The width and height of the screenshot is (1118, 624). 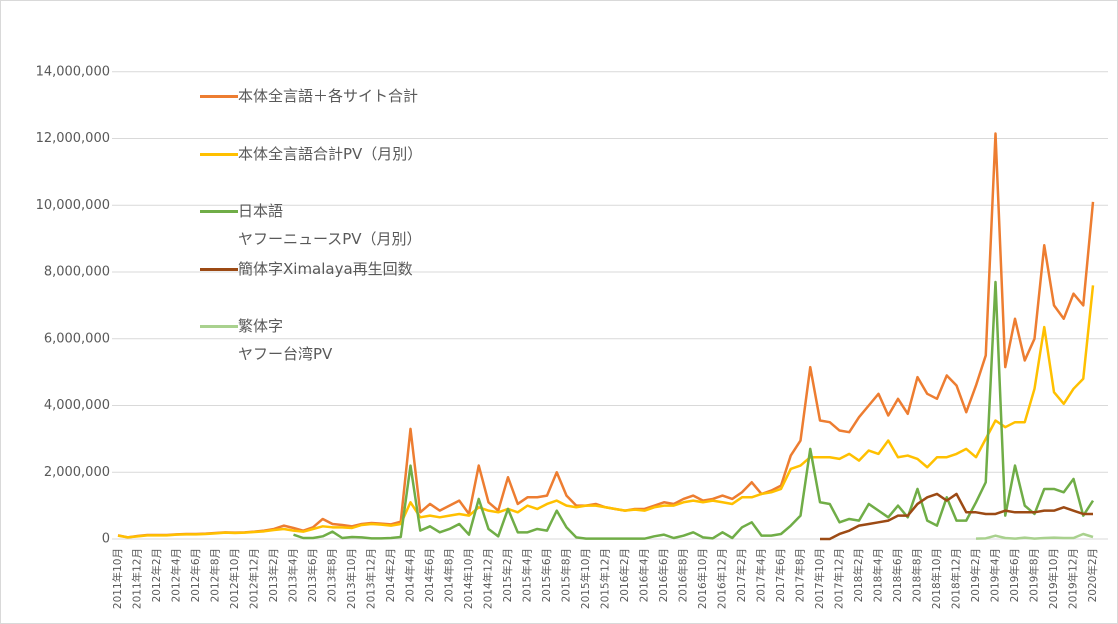 What do you see at coordinates (1014, 575) in the screenshot?
I see `x-tick-label: 2019年6月` at bounding box center [1014, 575].